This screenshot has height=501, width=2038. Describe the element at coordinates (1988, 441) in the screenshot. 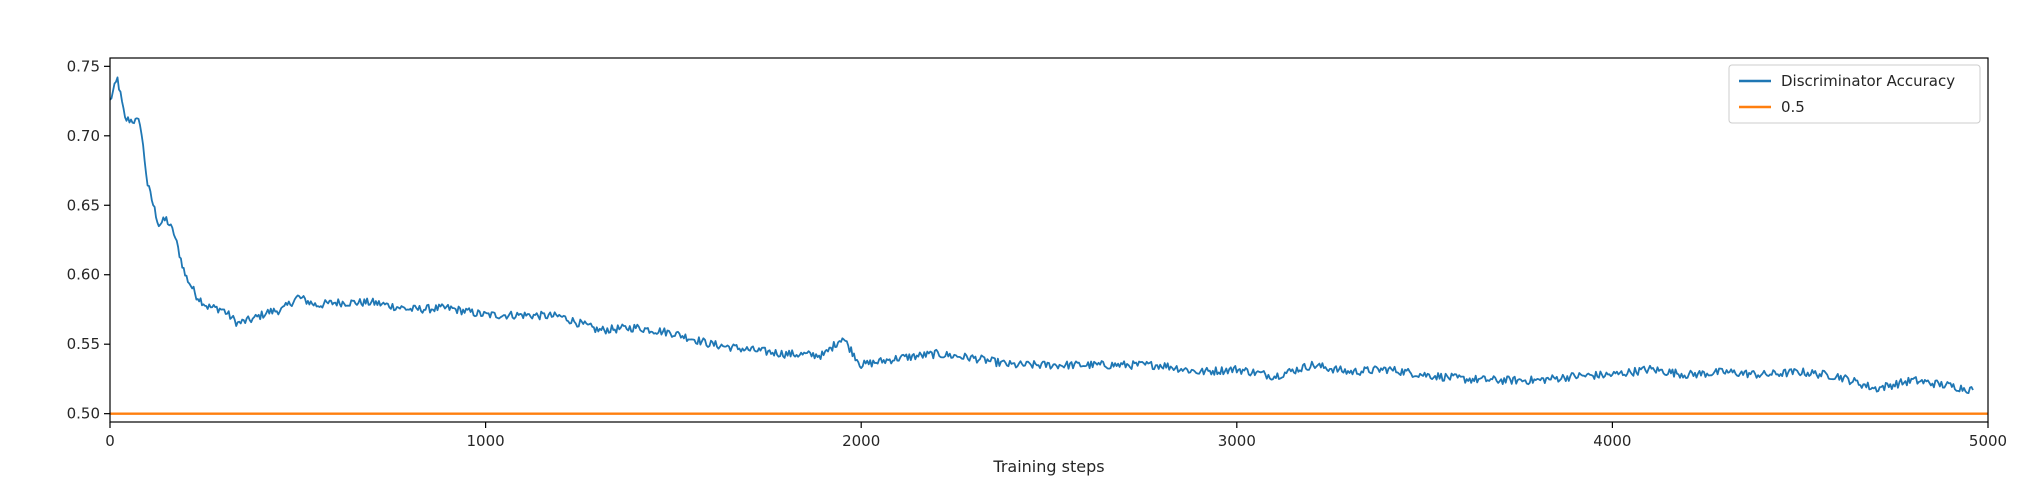

I see `x-tick-label: 5000` at that location.